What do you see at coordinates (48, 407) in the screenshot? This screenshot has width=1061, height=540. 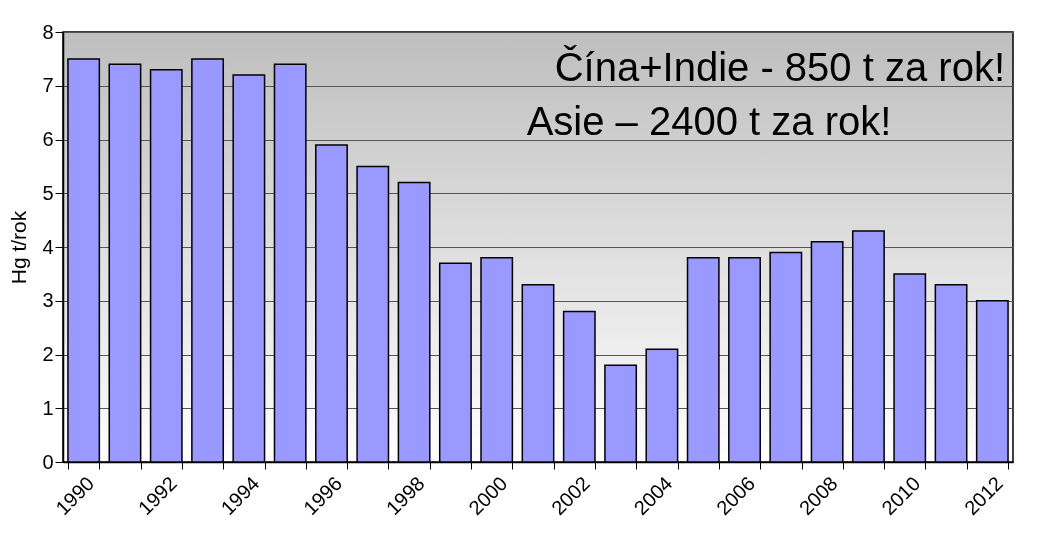 I see `y-tick-label: 1` at bounding box center [48, 407].